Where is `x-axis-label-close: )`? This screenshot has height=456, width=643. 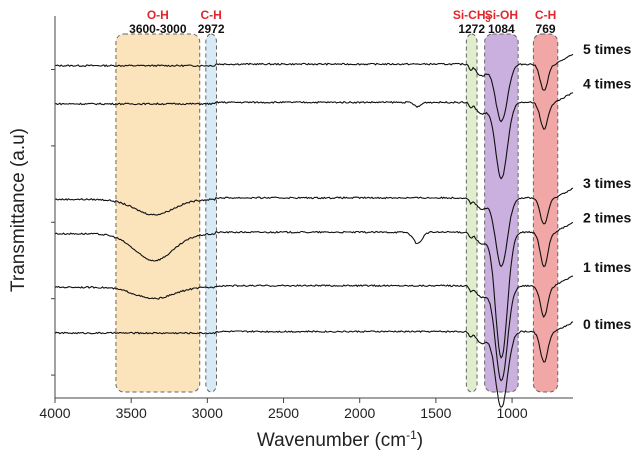 x-axis-label-close: ) is located at coordinates (420, 440).